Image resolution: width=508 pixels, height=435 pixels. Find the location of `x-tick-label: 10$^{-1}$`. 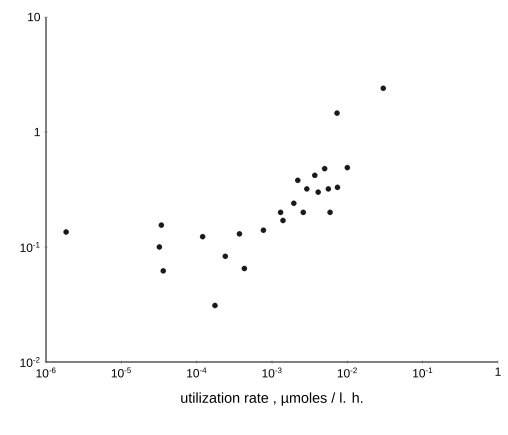

x-tick-label: 10$^{-1}$ is located at coordinates (422, 373).